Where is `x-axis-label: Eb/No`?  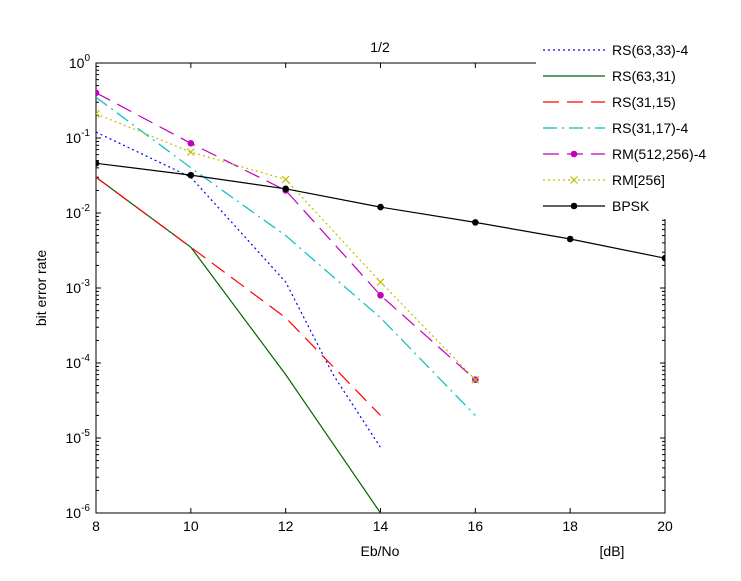 x-axis-label: Eb/No is located at coordinates (380, 551).